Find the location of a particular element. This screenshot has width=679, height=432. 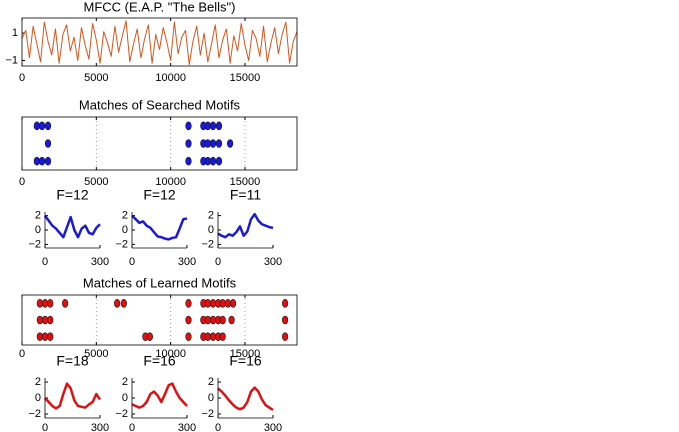

x-tick-label: 10000 is located at coordinates (170, 182).